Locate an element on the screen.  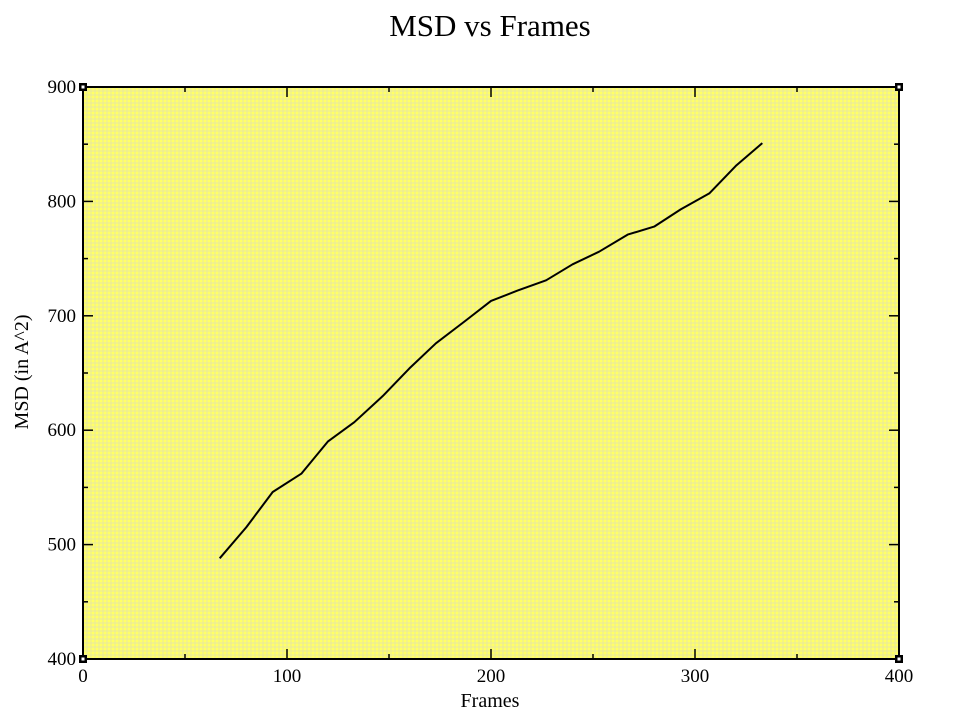
x-tick-label: 0 is located at coordinates (83, 676).